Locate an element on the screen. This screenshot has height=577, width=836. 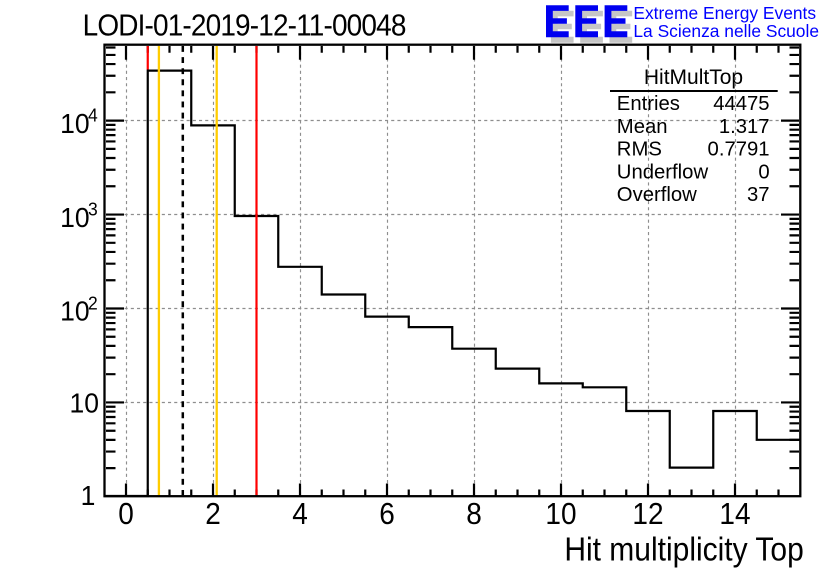
svg-text: RMS is located at coordinates (639, 150).